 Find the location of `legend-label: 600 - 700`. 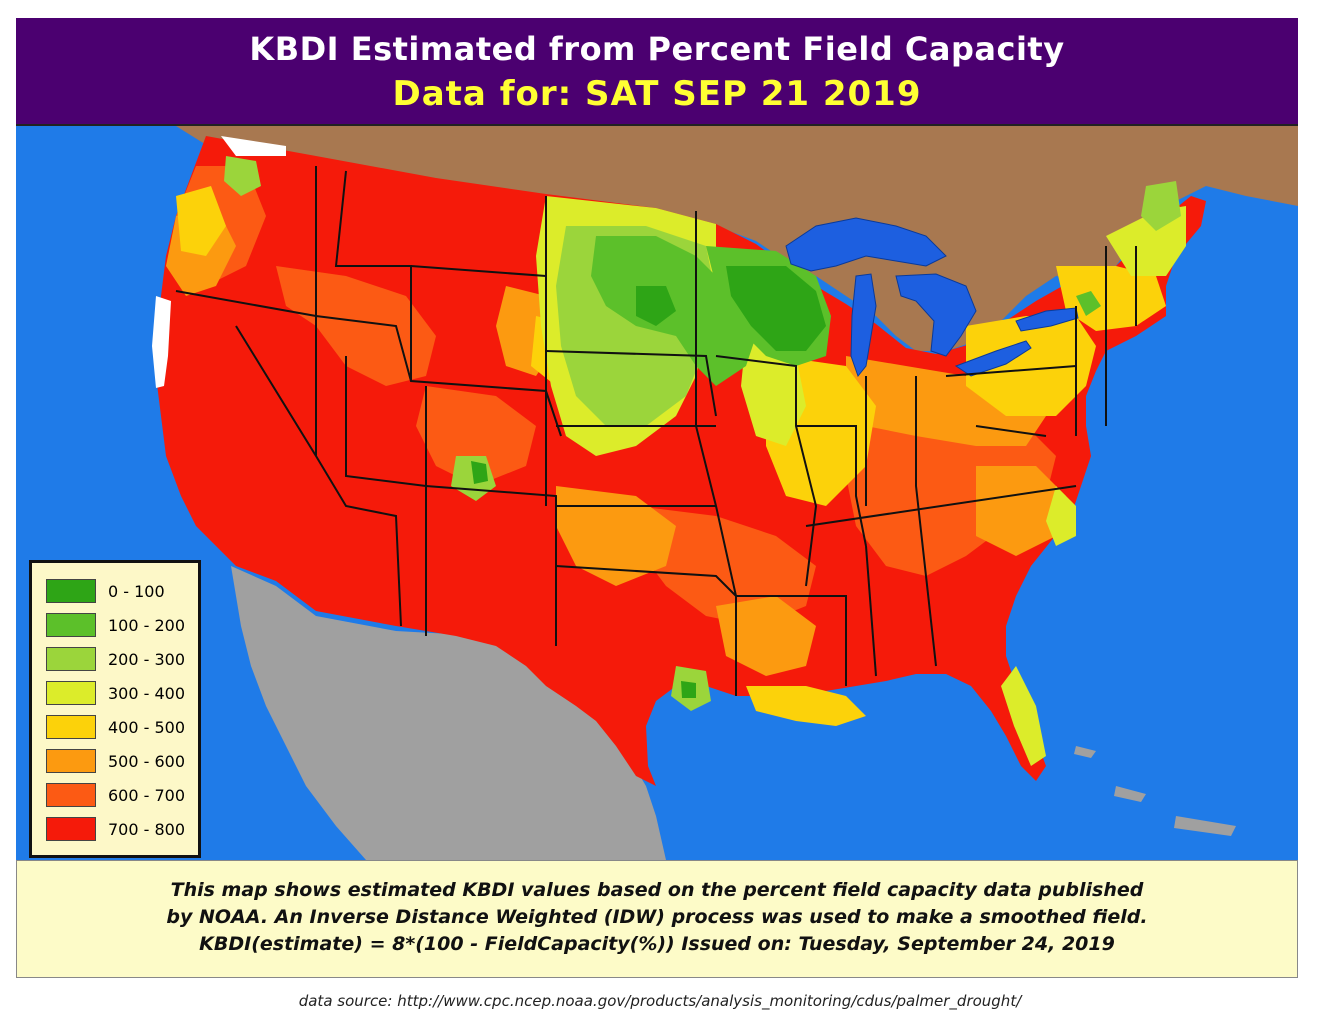

legend-label: 600 - 700 is located at coordinates (147, 795).